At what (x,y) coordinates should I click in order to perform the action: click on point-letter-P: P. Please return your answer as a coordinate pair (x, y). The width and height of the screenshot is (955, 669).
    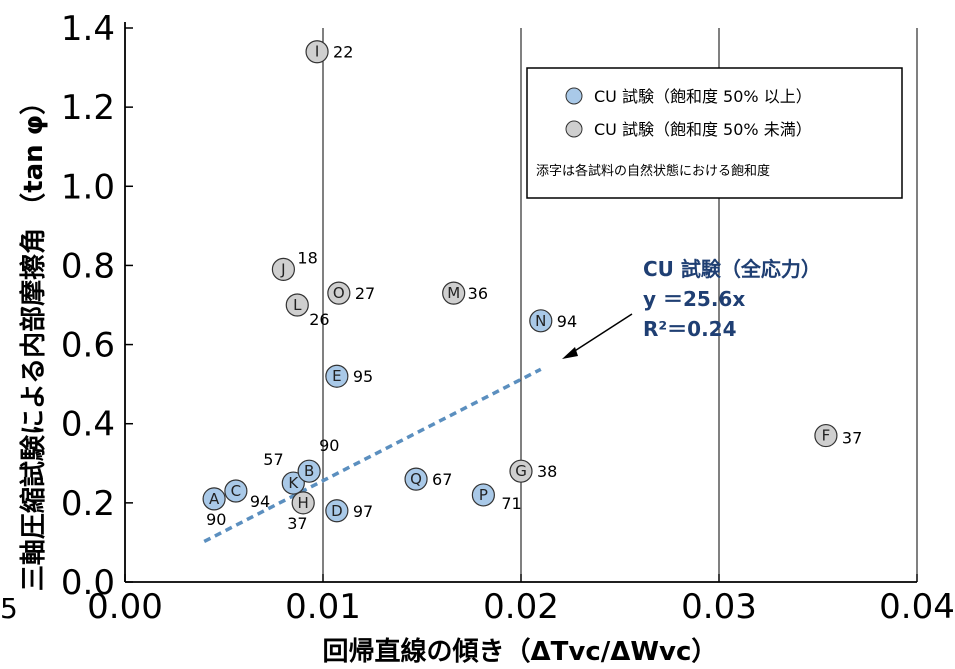
    Looking at the image, I should click on (483, 495).